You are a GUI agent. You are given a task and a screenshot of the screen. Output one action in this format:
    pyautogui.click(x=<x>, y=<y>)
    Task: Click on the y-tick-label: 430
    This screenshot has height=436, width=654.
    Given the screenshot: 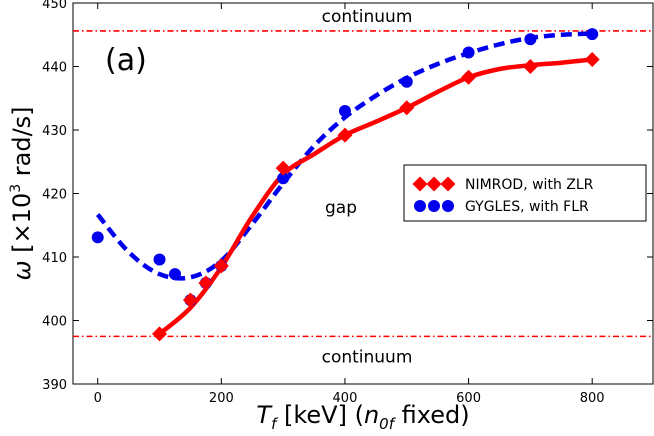 What is the action you would take?
    pyautogui.click(x=54, y=131)
    